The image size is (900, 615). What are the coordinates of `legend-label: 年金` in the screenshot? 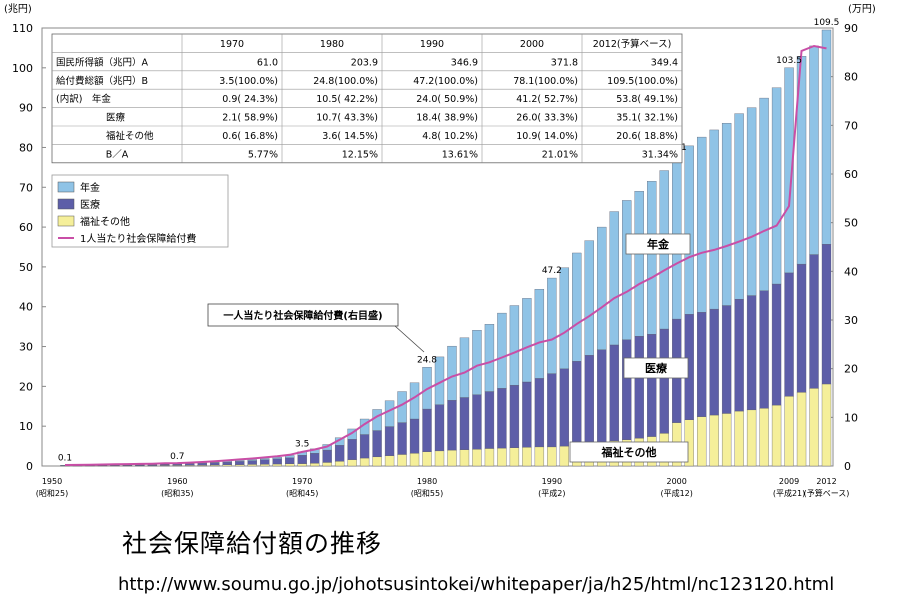 It's located at (90, 187).